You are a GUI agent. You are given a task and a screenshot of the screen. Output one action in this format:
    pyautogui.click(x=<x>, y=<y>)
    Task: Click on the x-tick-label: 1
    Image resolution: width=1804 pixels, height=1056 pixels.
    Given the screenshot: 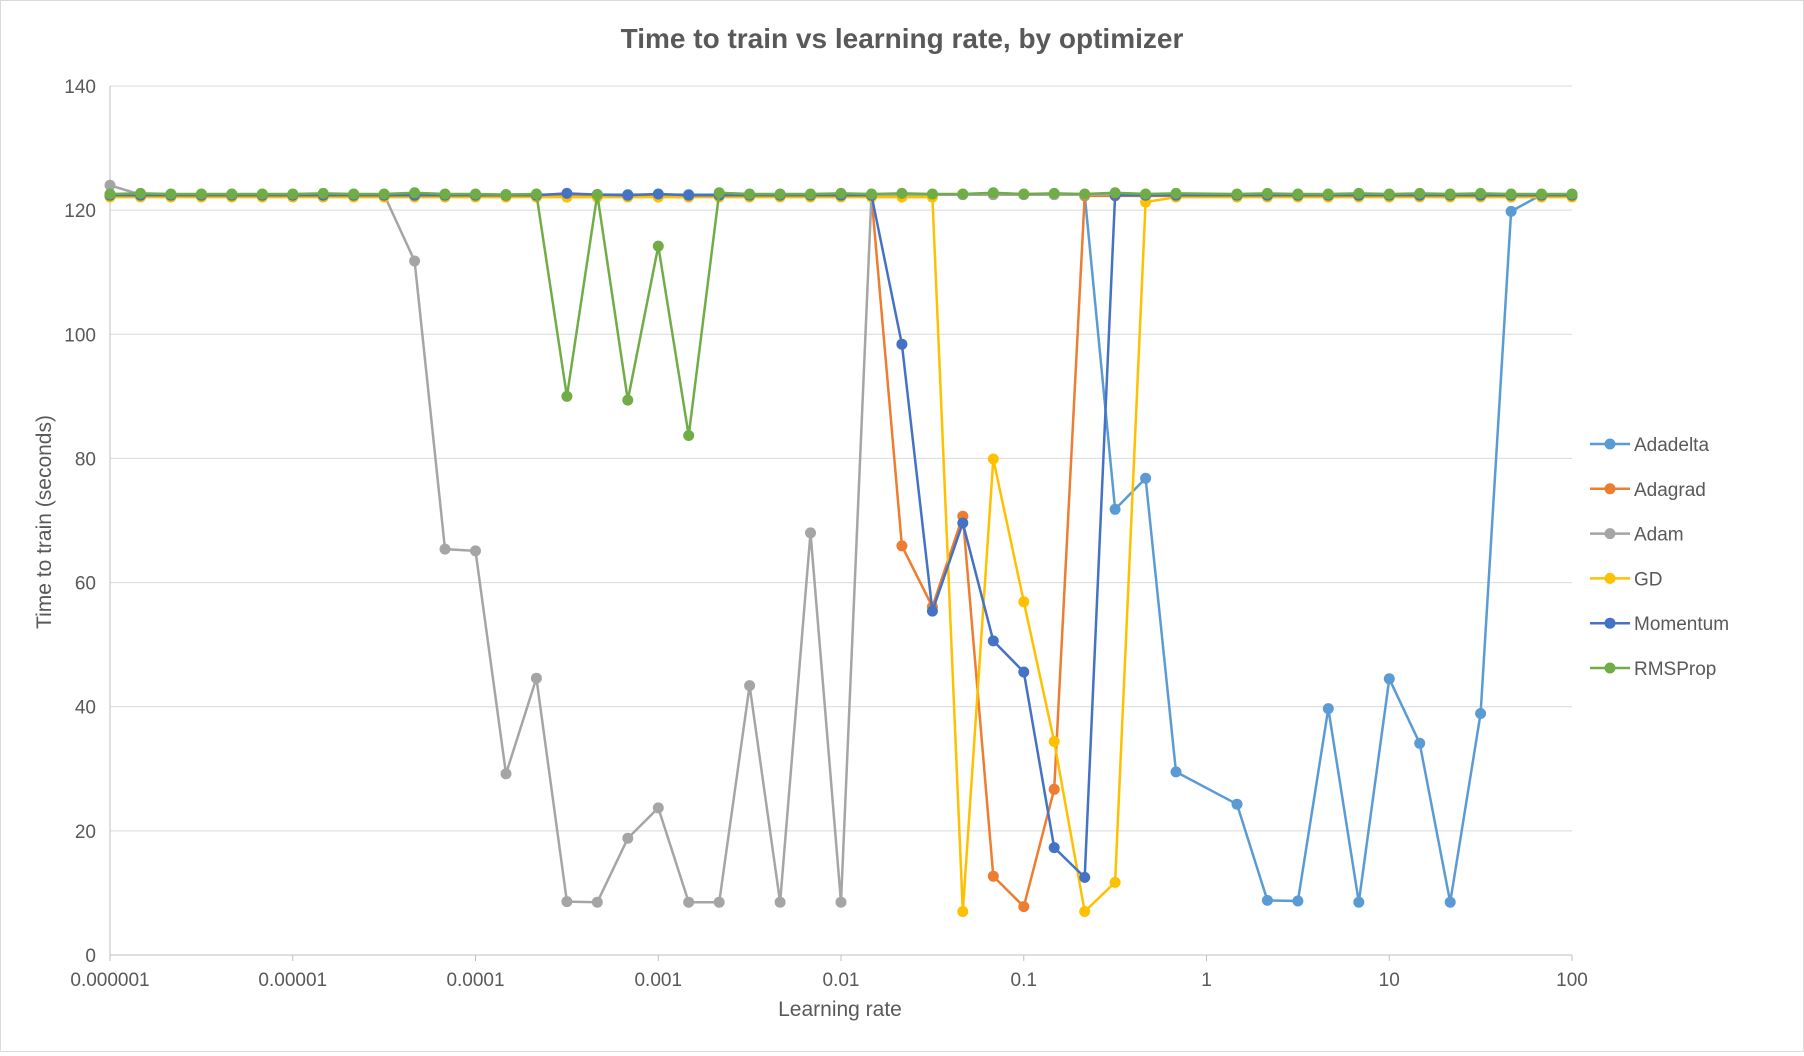 What is the action you would take?
    pyautogui.click(x=1206, y=980)
    